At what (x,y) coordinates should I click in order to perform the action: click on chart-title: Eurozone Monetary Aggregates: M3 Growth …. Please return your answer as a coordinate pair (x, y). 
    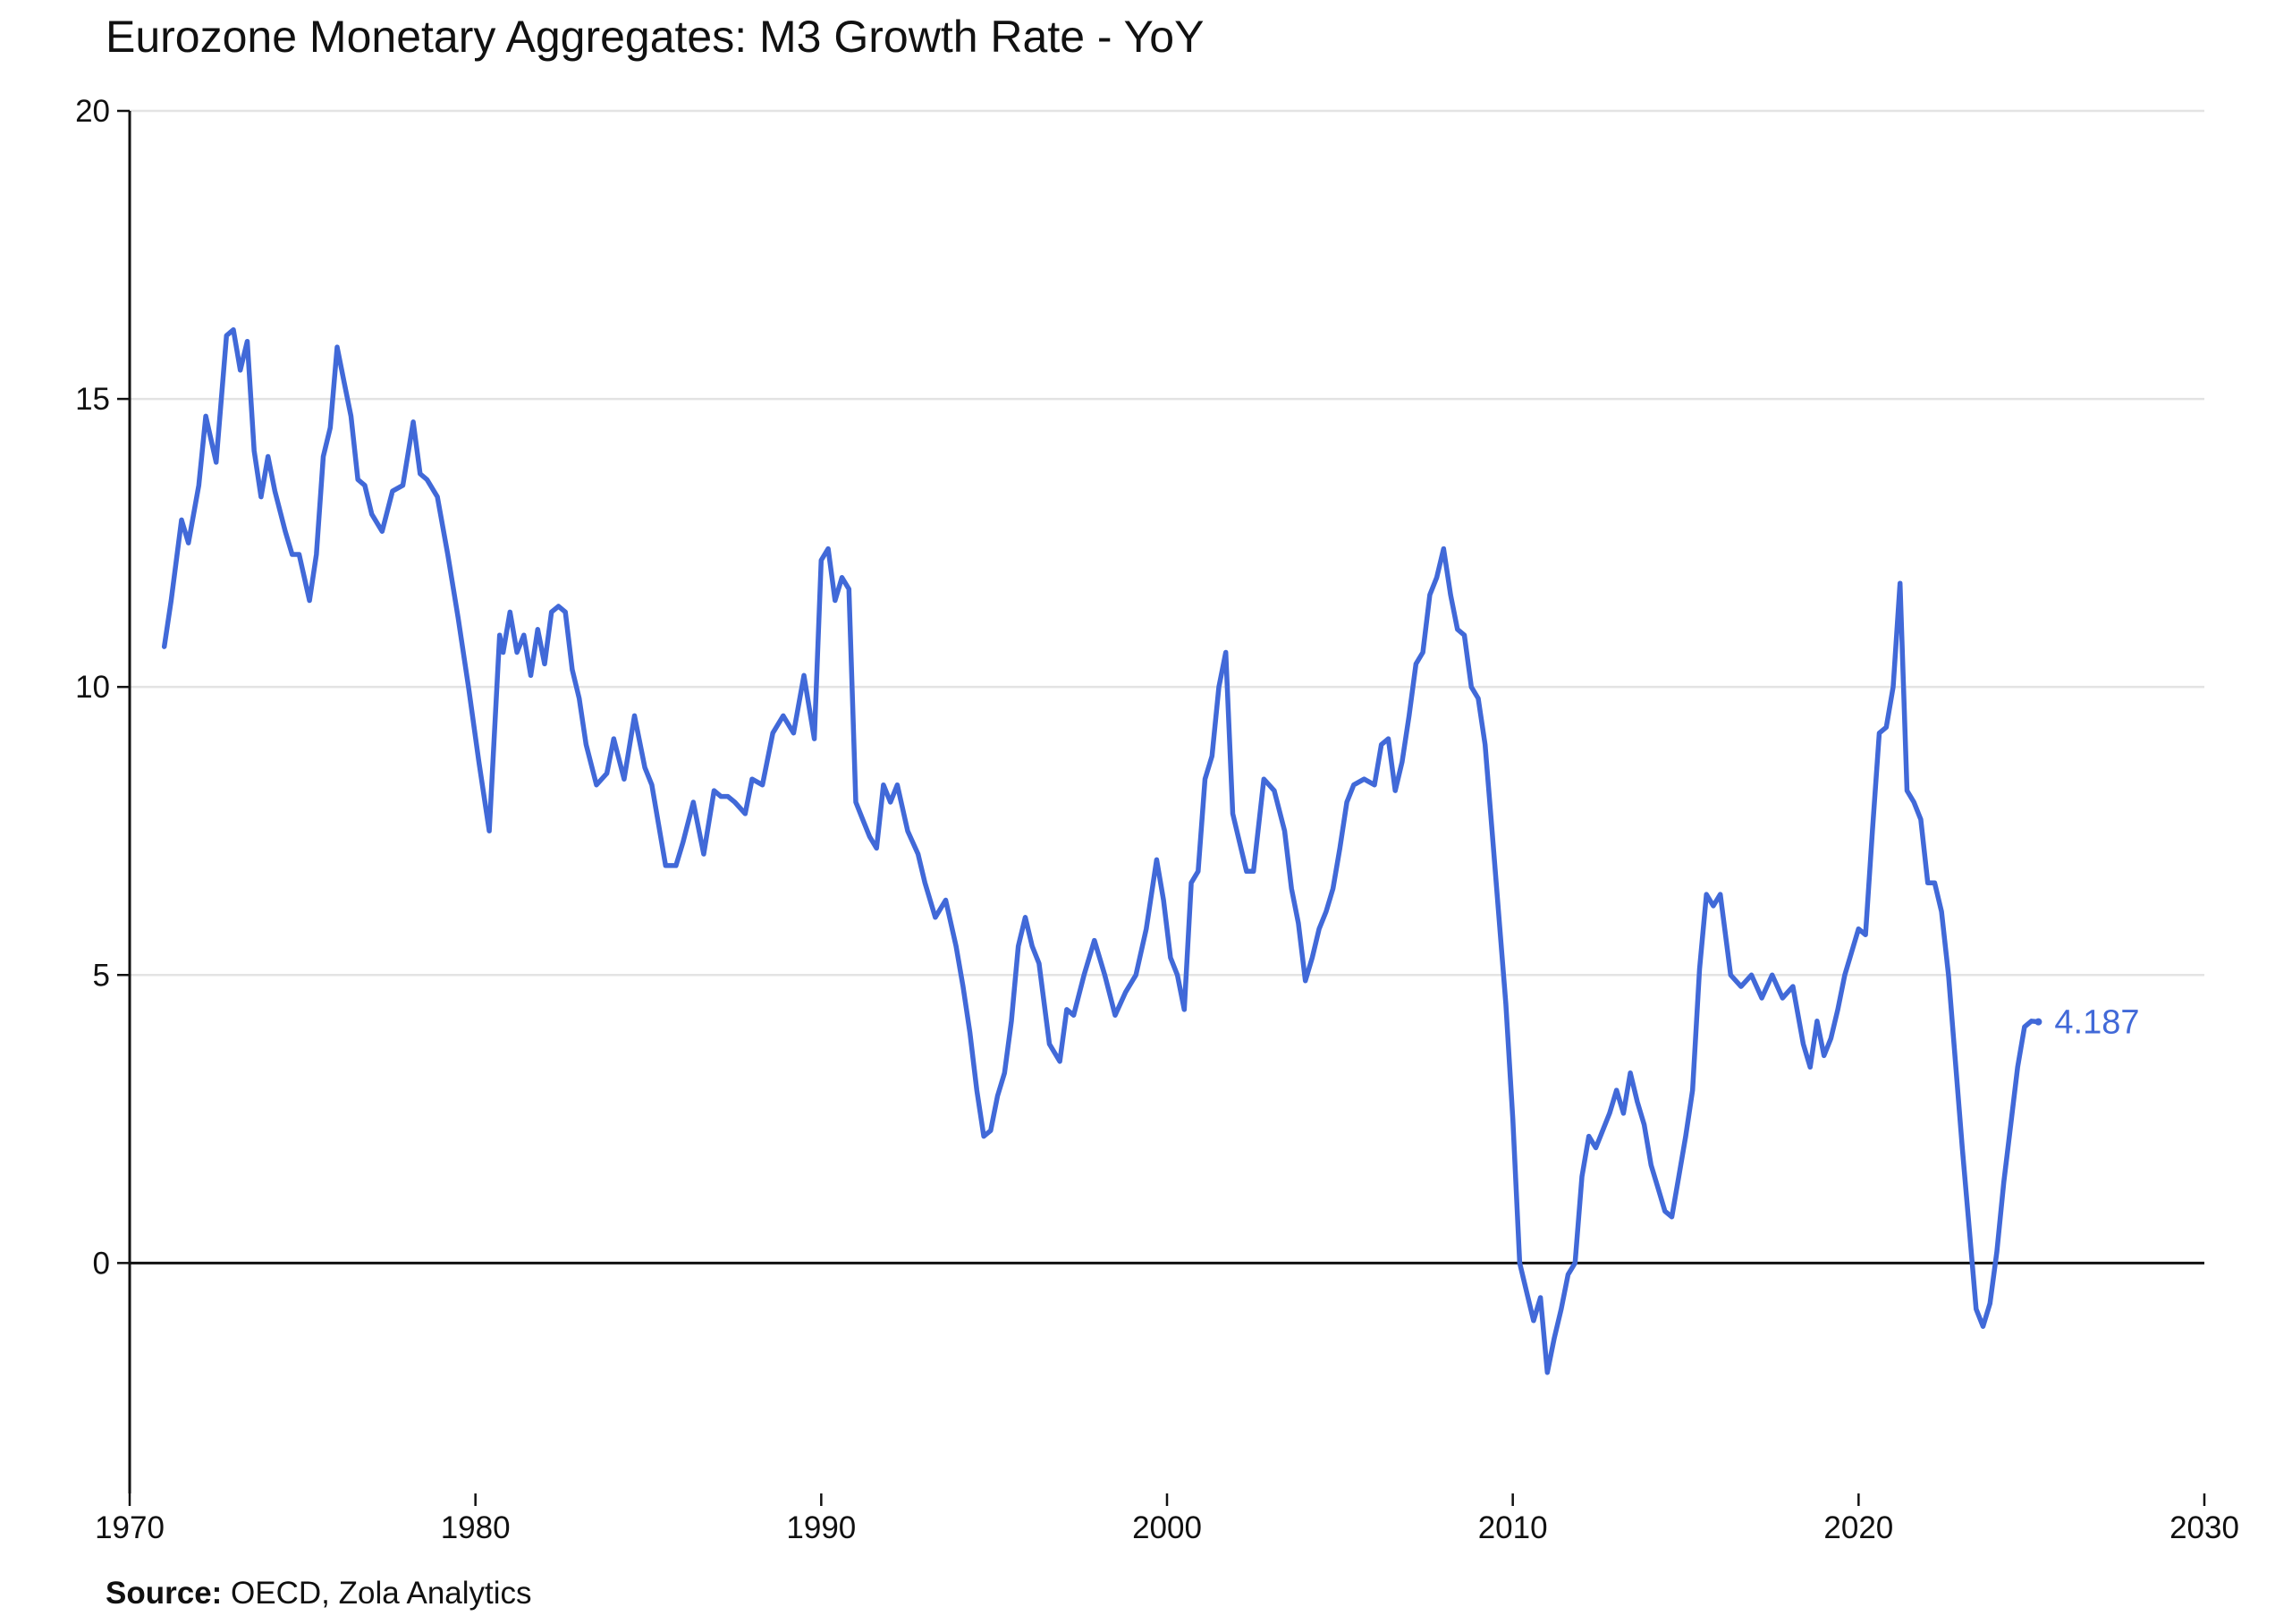
    Looking at the image, I should click on (655, 37).